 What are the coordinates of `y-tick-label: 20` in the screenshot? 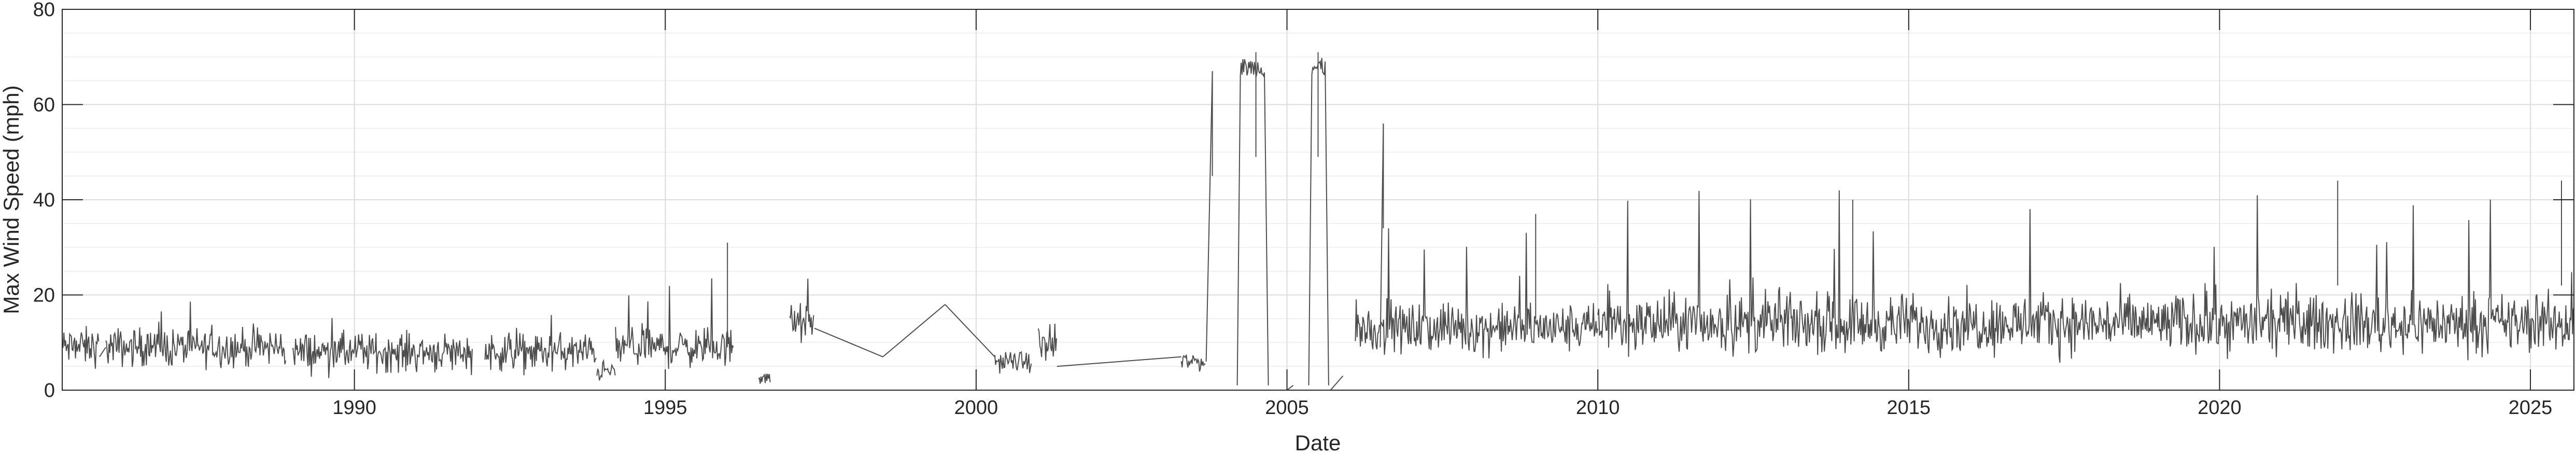 It's located at (44, 296).